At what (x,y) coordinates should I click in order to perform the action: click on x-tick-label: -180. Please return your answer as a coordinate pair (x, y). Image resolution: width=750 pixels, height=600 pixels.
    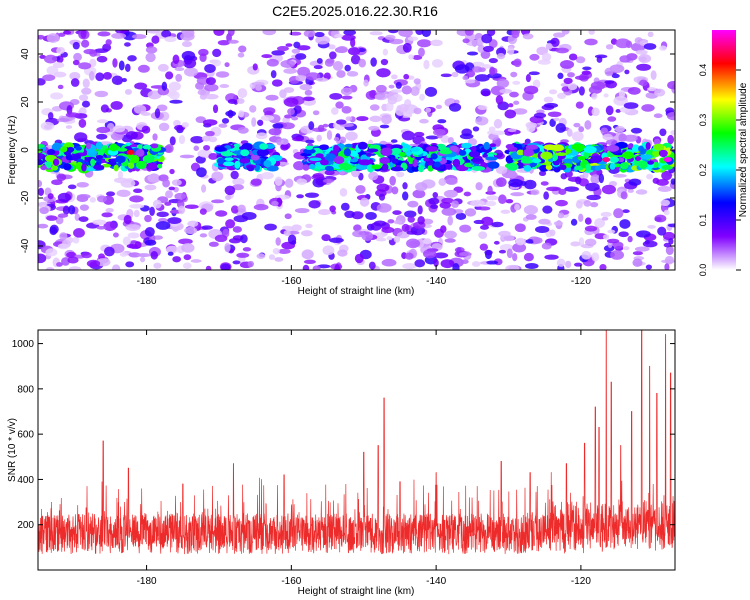
    Looking at the image, I should click on (147, 581).